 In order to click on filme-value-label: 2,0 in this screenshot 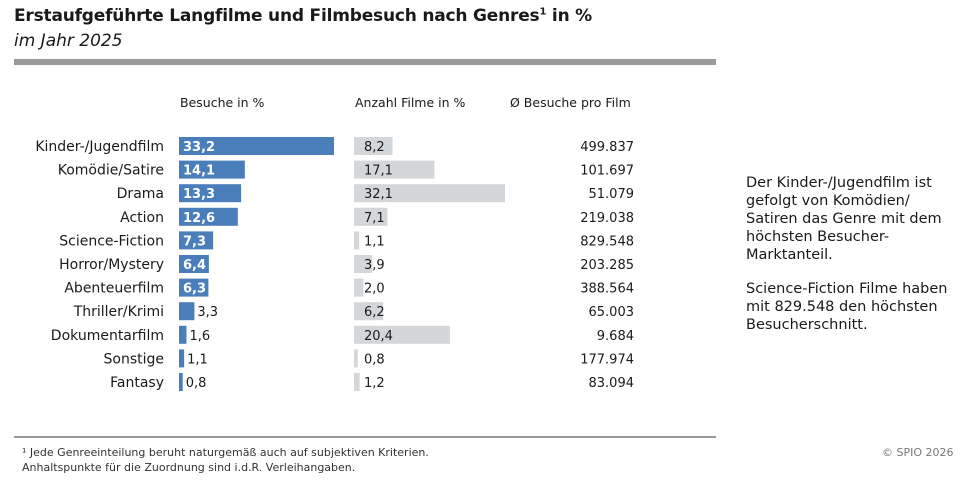, I will do `click(374, 289)`.